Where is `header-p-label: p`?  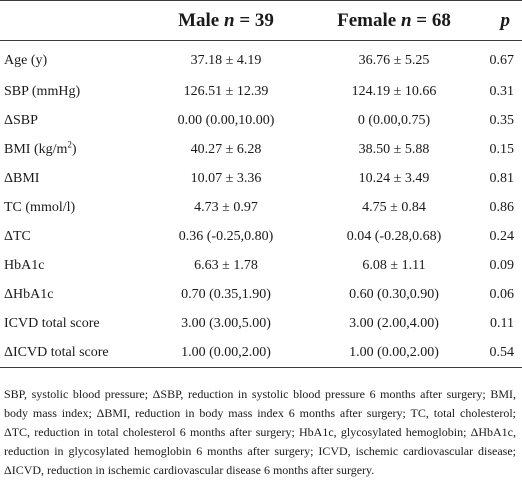 header-p-label: p is located at coordinates (505, 20).